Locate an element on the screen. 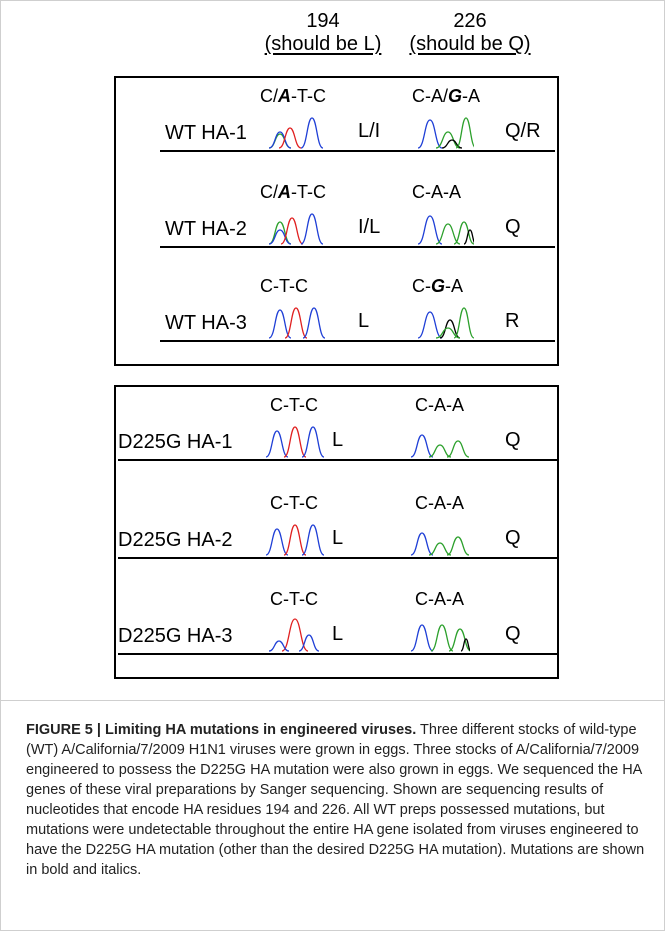 The height and width of the screenshot is (933, 665). sample-label: WT HA-1 is located at coordinates (206, 133).